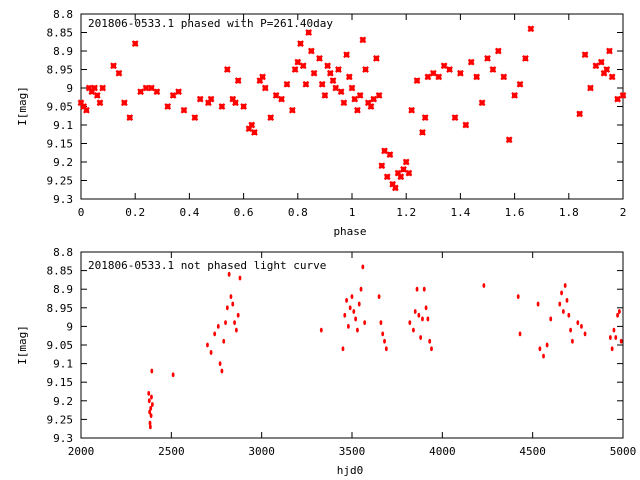  What do you see at coordinates (63, 199) in the screenshot?
I see `y-tick-label: 9.3` at bounding box center [63, 199].